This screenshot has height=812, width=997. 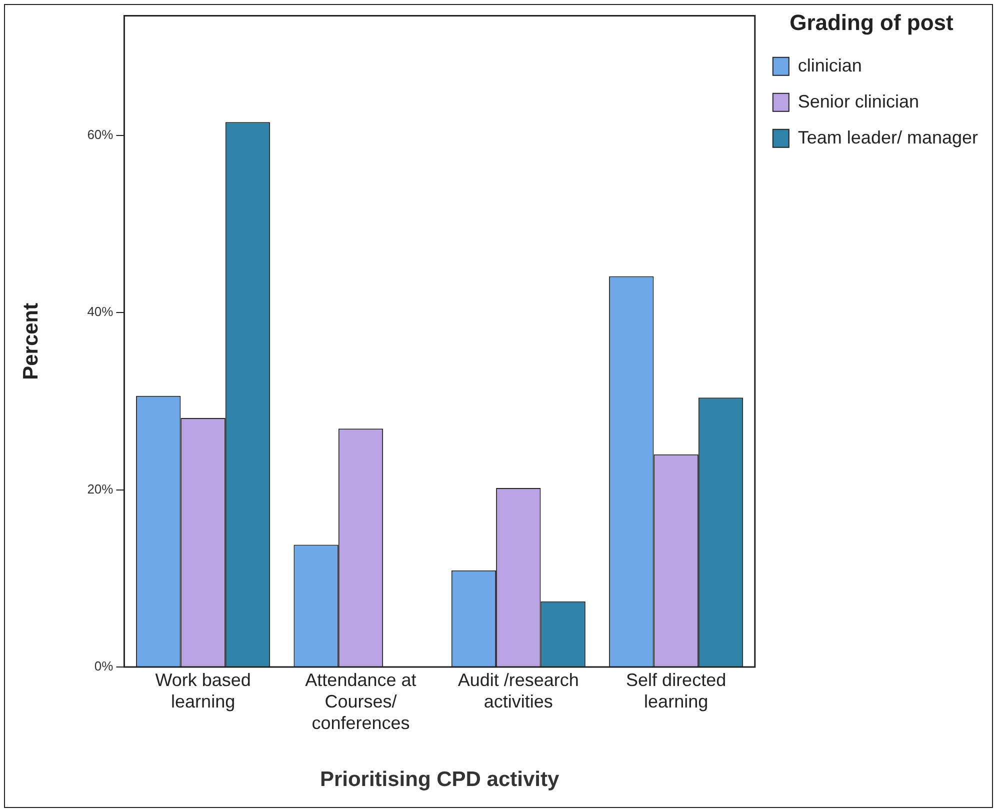 I want to click on x-tick-label: Audit /research activities, so click(x=518, y=691).